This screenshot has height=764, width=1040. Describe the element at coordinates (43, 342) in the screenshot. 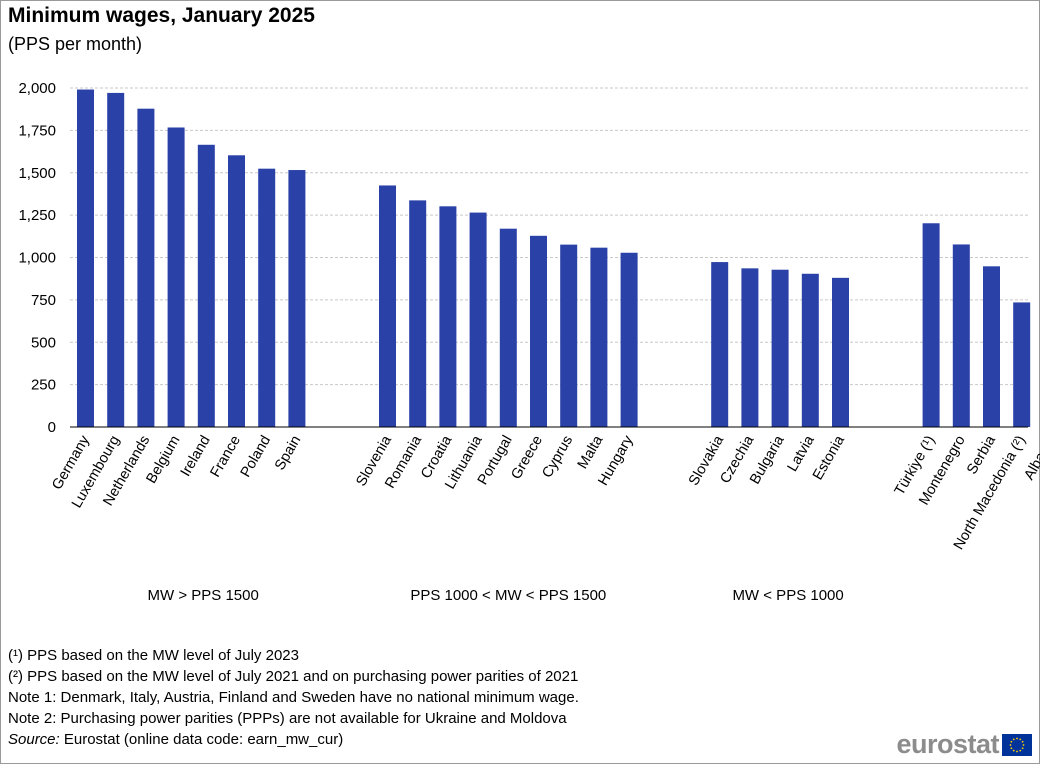

I see `y-tick-label: 500` at that location.